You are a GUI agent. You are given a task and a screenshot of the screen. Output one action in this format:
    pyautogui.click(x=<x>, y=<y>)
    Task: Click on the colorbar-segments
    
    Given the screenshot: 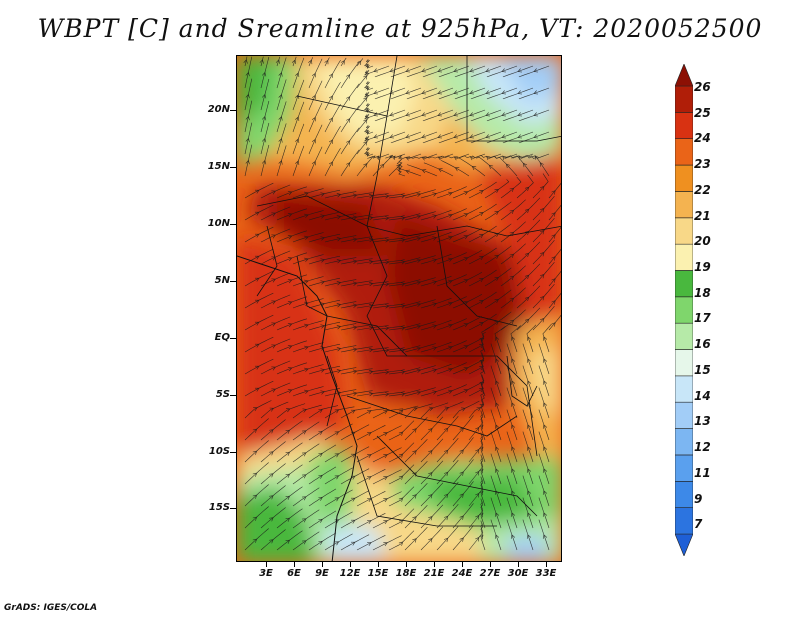 What is the action you would take?
    pyautogui.click(x=684, y=310)
    